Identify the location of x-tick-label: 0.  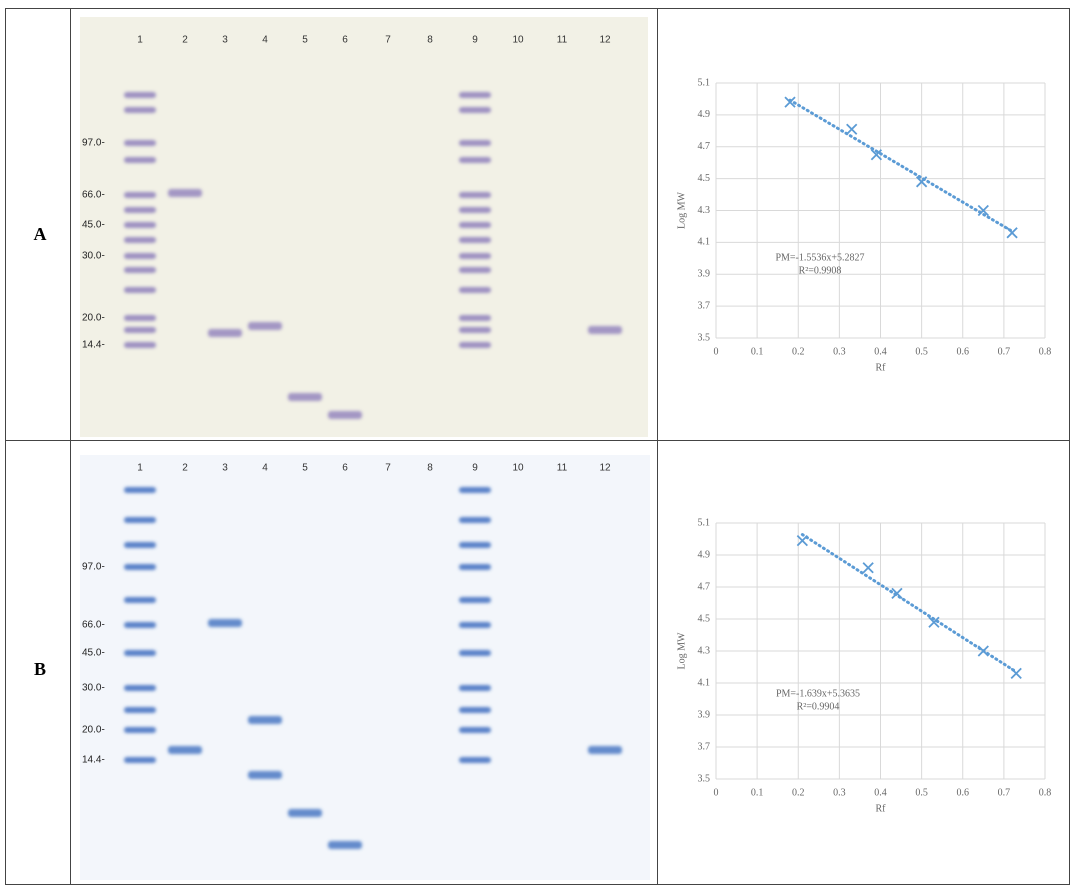
(716, 792).